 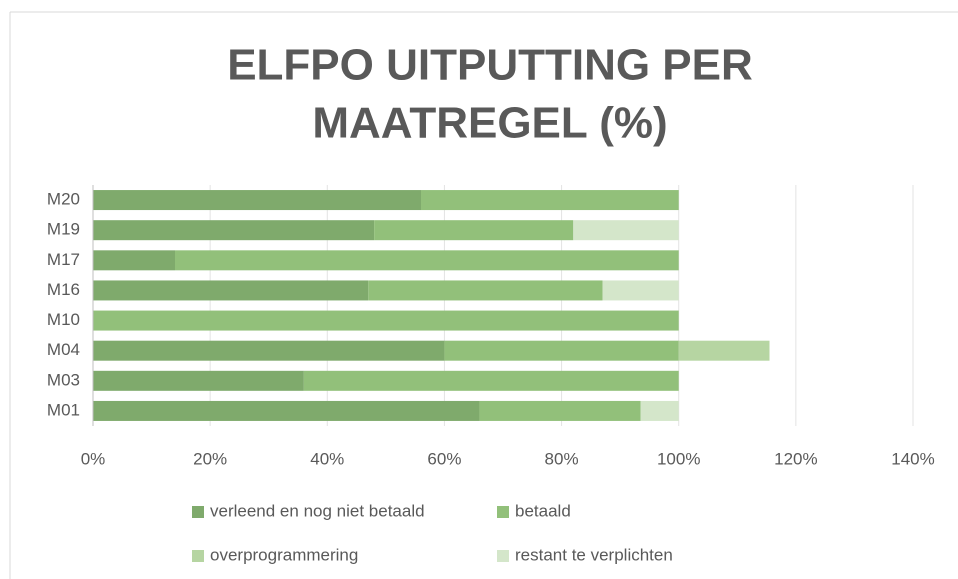 What do you see at coordinates (63, 289) in the screenshot?
I see `y-tick-label: M16` at bounding box center [63, 289].